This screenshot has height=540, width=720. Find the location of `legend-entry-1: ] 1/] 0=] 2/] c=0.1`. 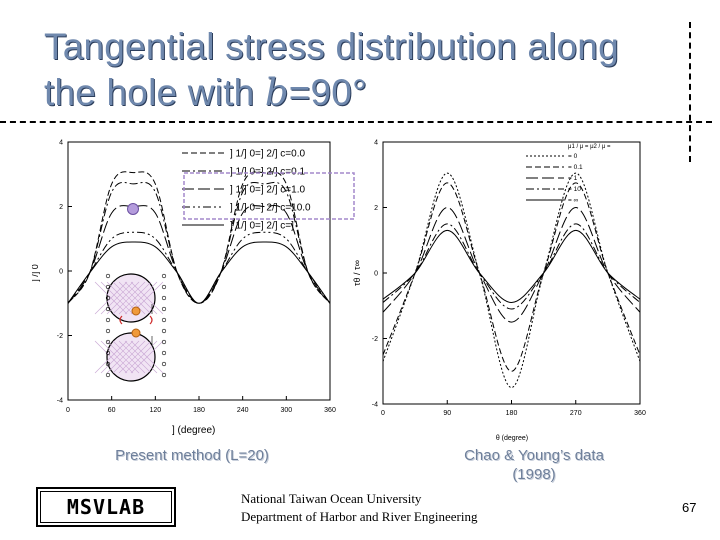

legend-entry-1: ] 1/] 0=] 2/] c=0.1 is located at coordinates (267, 171).